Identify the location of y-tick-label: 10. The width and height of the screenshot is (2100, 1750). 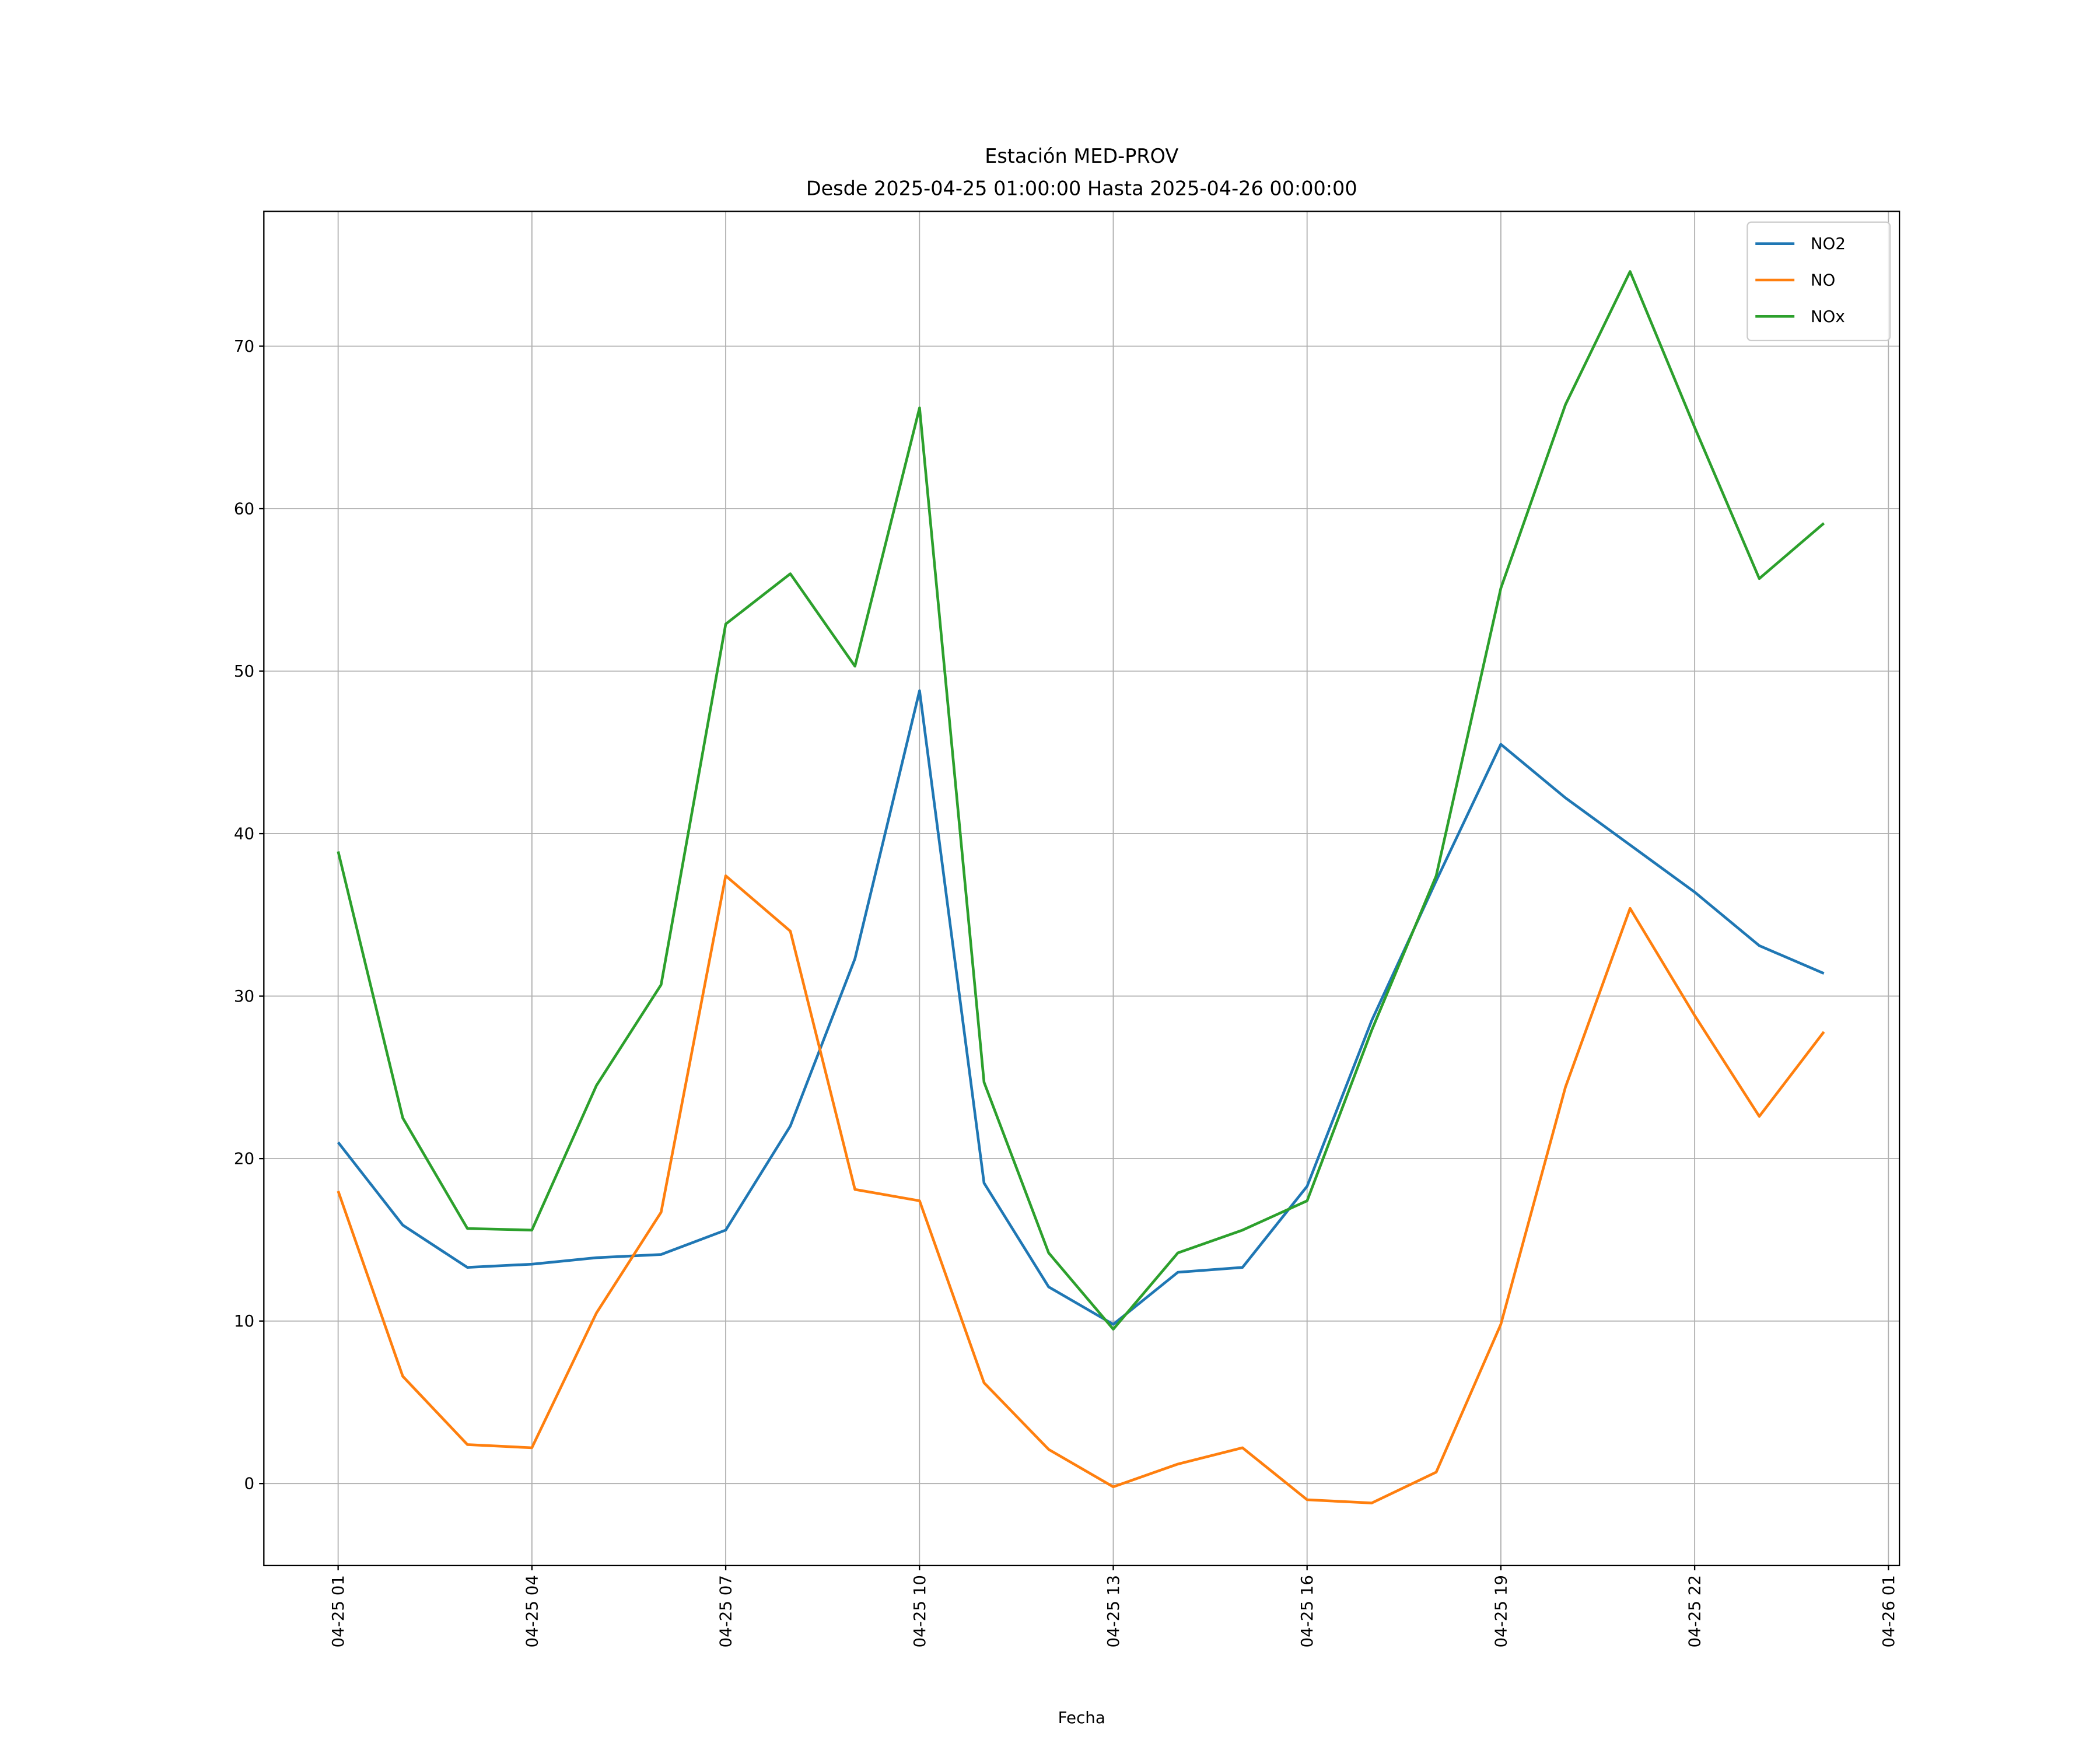
(244, 1321).